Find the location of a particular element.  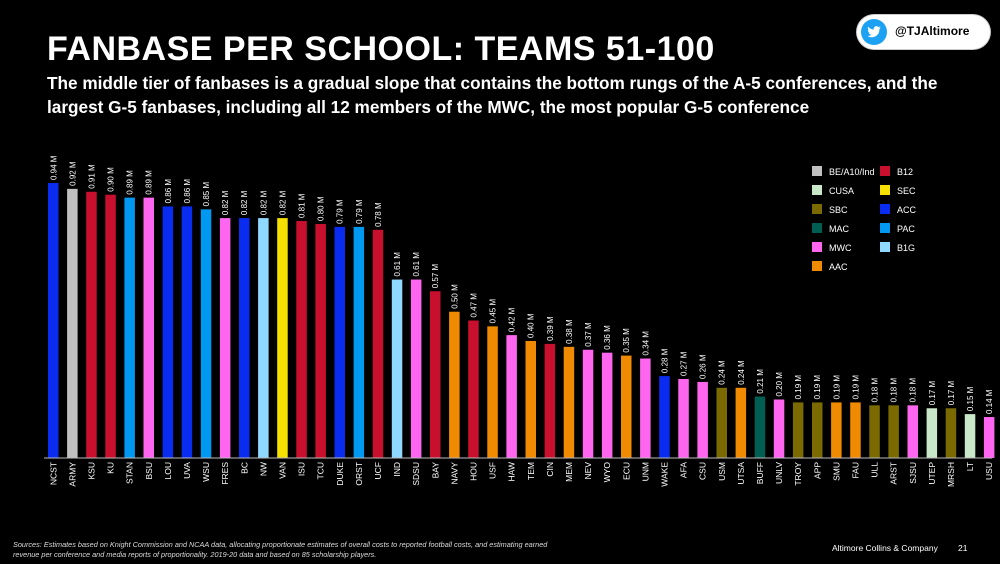

bar-duke is located at coordinates (339, 342).